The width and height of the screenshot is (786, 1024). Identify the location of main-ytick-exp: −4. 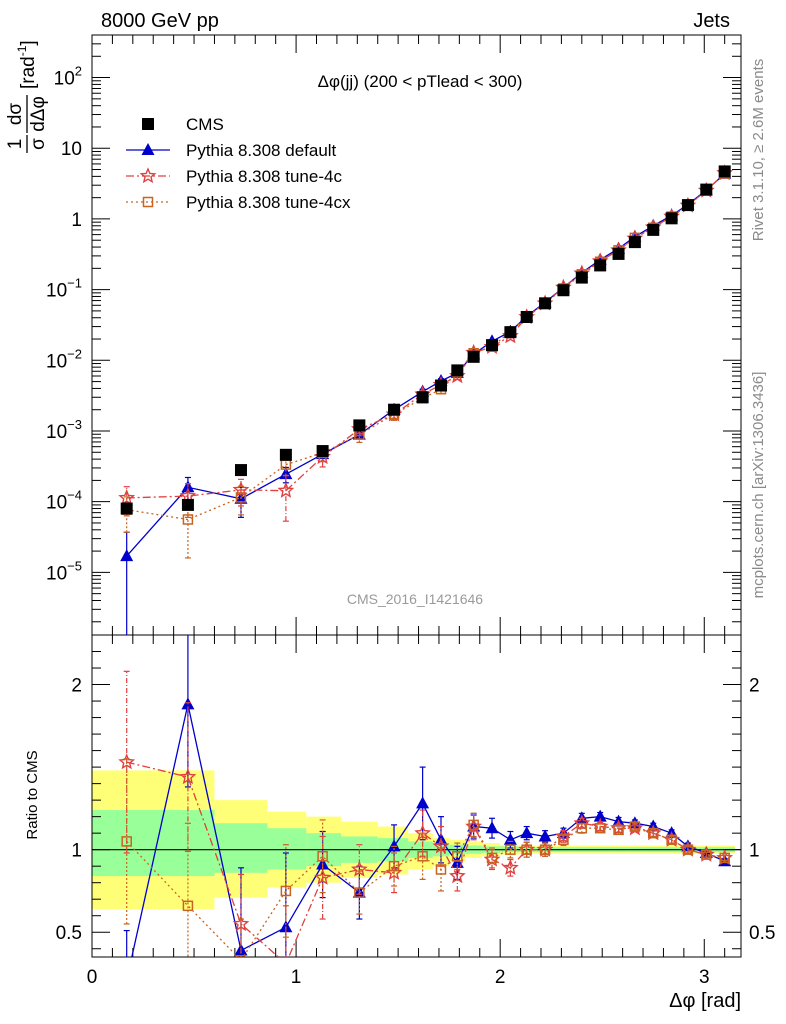
(74, 495).